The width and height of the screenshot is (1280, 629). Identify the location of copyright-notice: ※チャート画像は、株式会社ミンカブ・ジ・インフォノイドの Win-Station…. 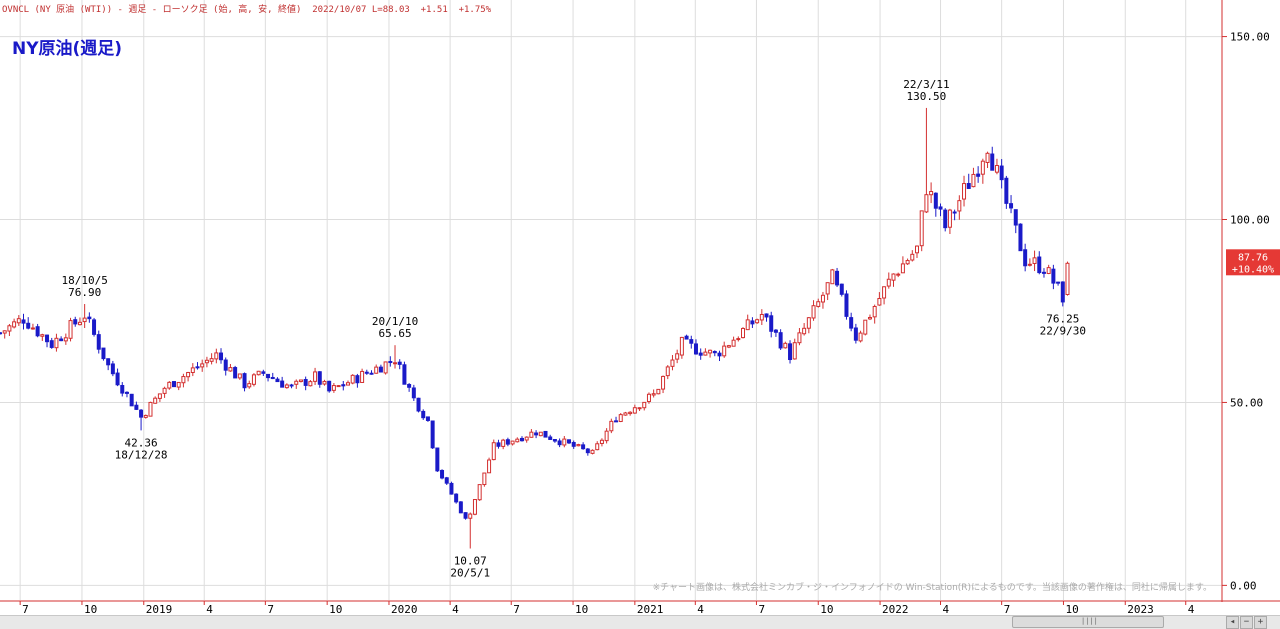
(932, 588).